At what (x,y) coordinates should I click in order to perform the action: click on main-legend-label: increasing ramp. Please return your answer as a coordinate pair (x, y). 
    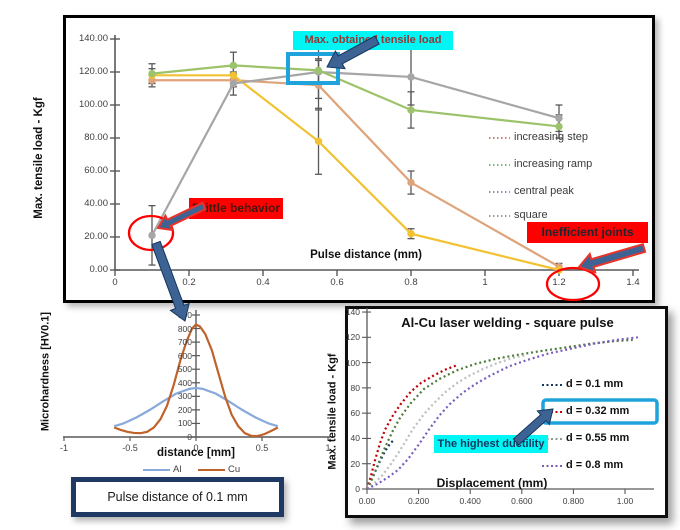
    Looking at the image, I should click on (553, 164).